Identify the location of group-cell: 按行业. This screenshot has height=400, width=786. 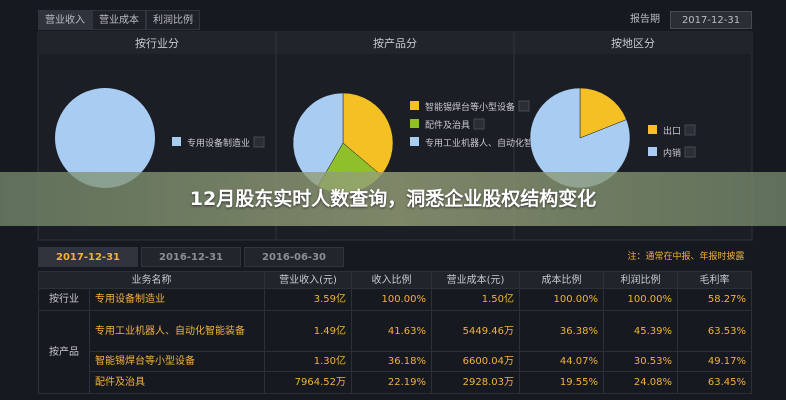
(64, 300).